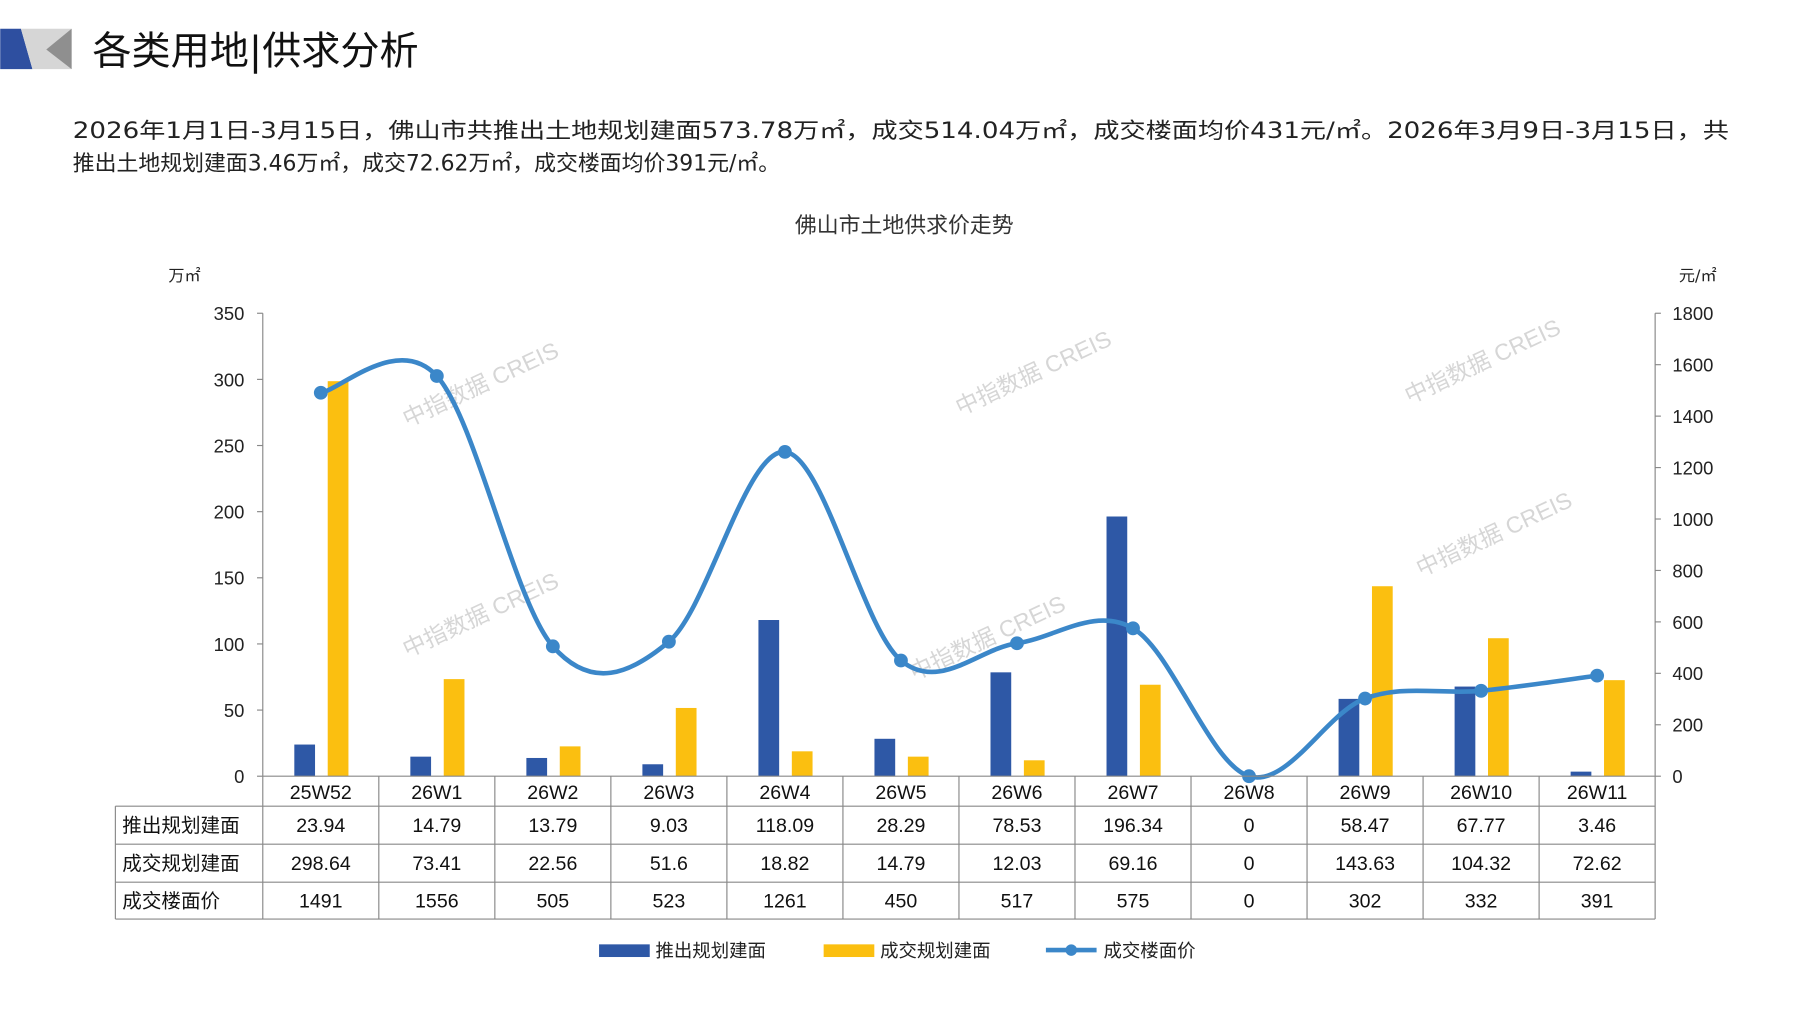 The width and height of the screenshot is (1797, 1010). Describe the element at coordinates (436, 864) in the screenshot. I see `table-cell: 73.41` at that location.